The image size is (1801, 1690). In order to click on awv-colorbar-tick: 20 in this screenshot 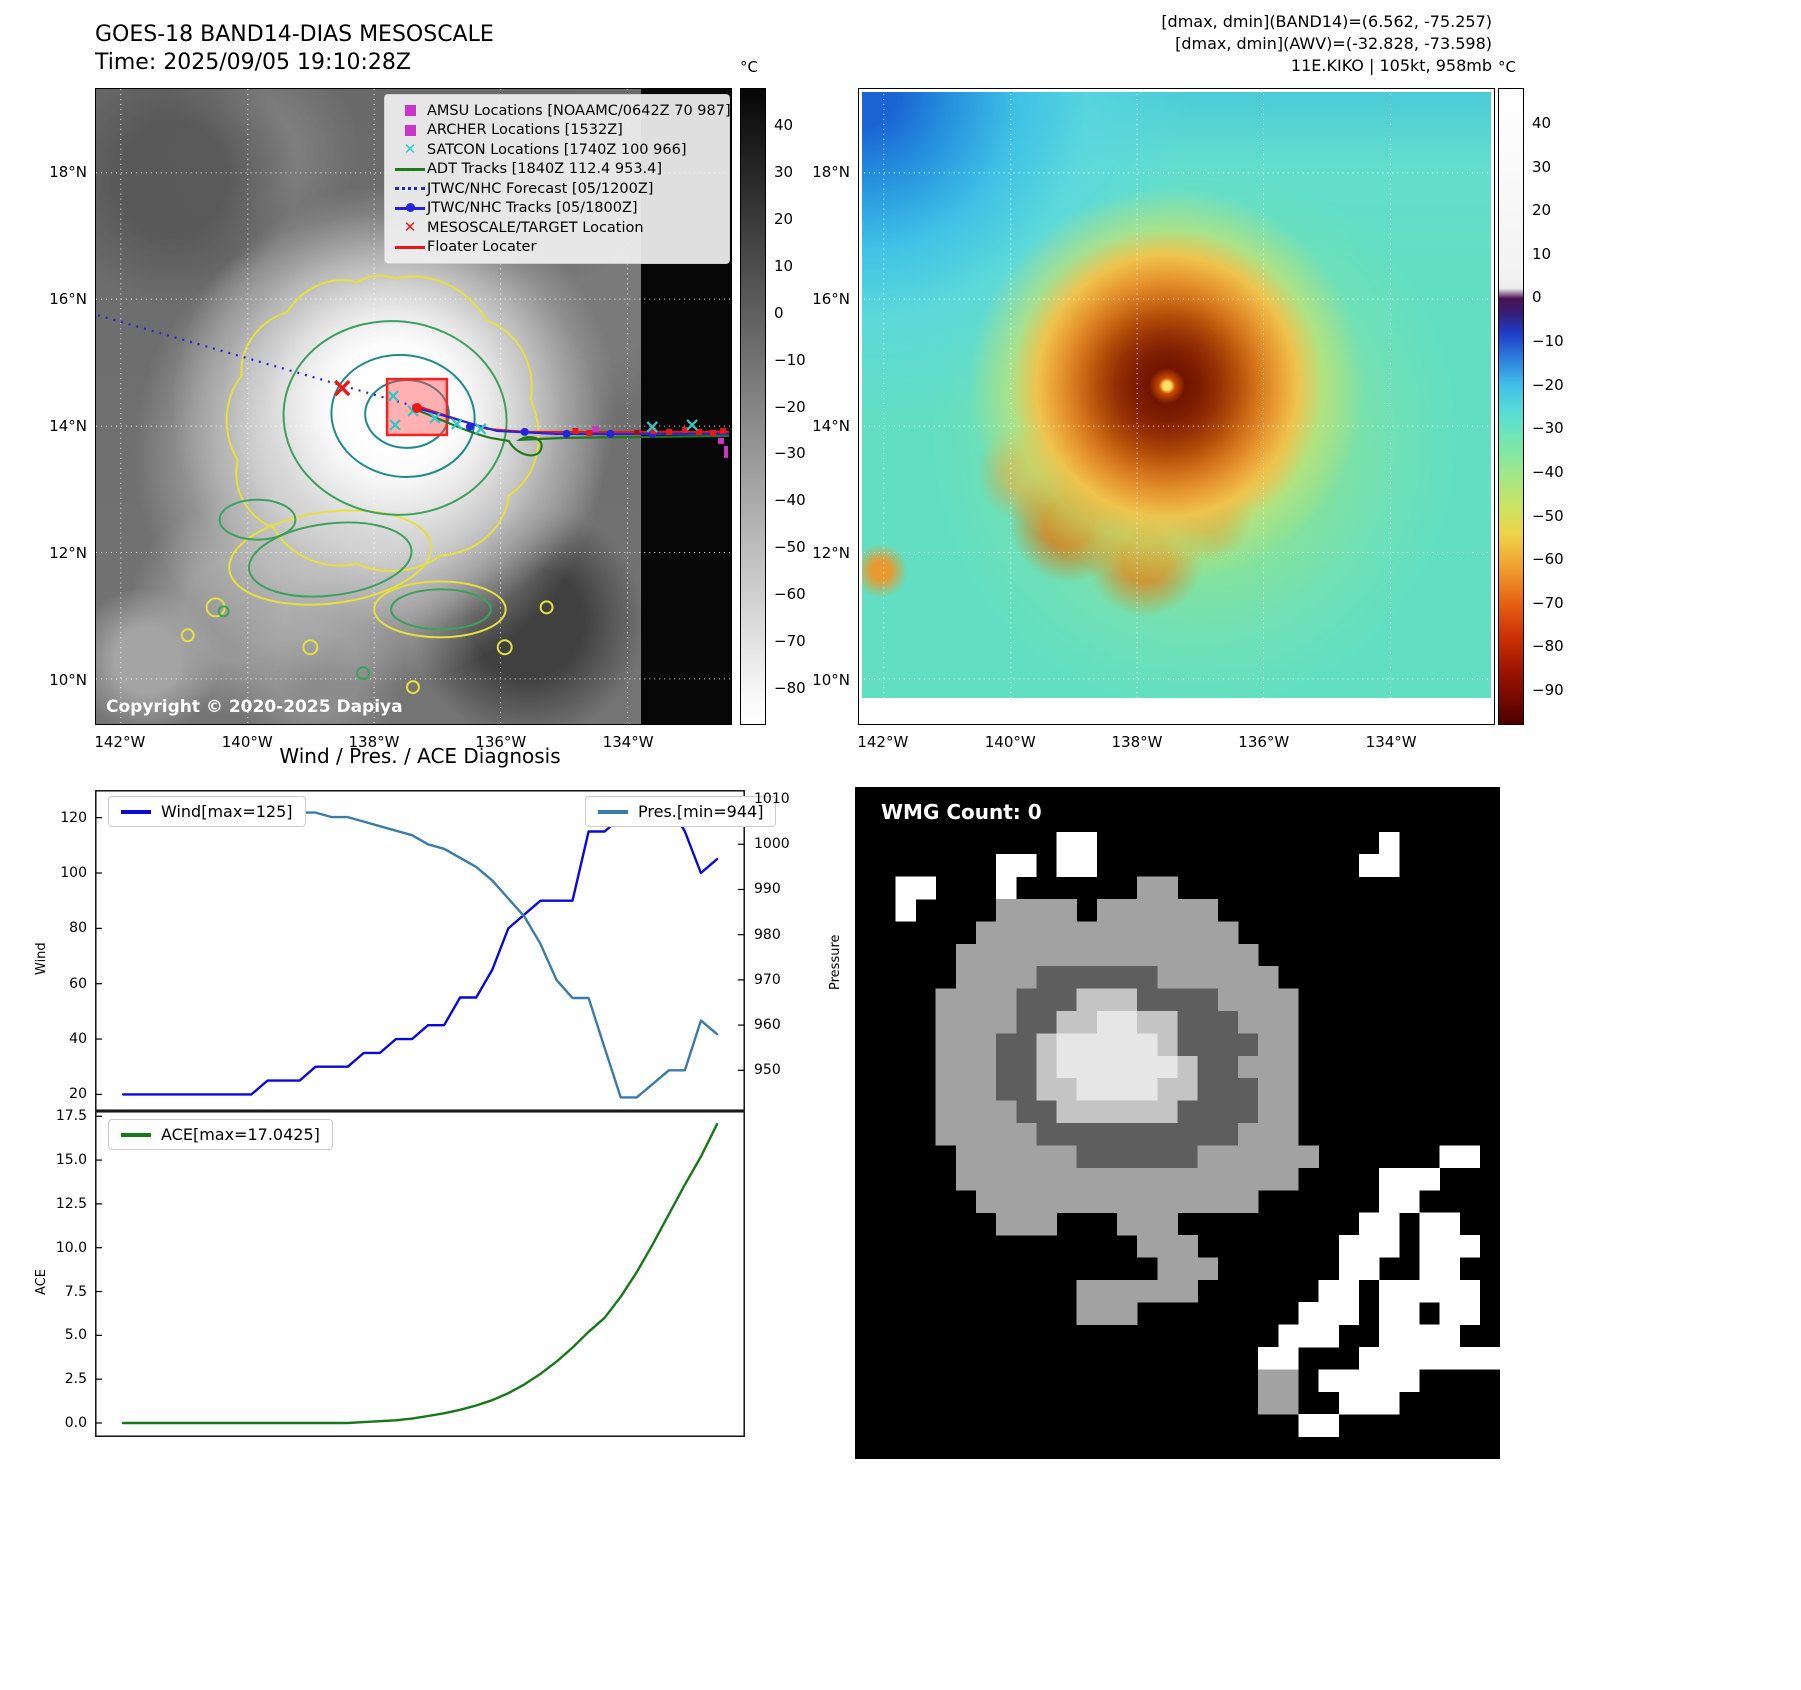, I will do `click(1542, 210)`.